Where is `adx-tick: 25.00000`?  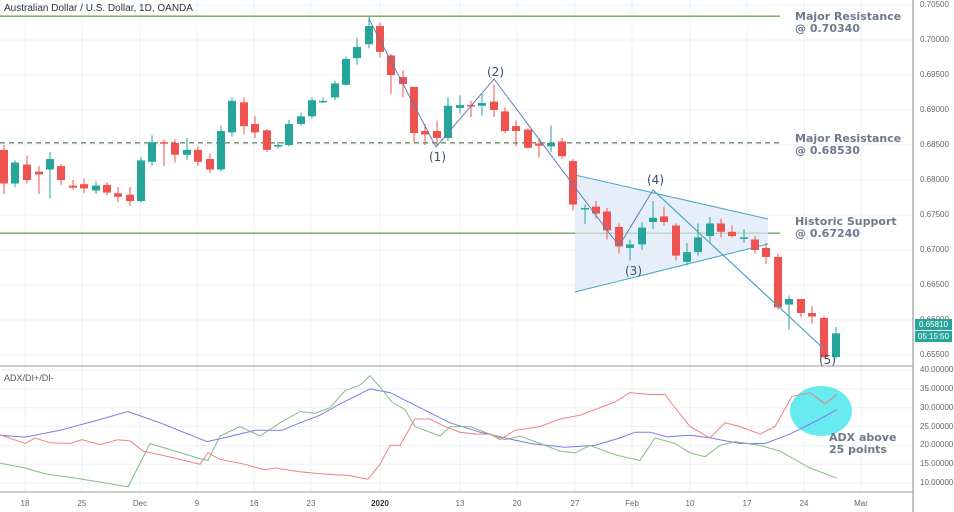 adx-tick: 25.00000 is located at coordinates (937, 426).